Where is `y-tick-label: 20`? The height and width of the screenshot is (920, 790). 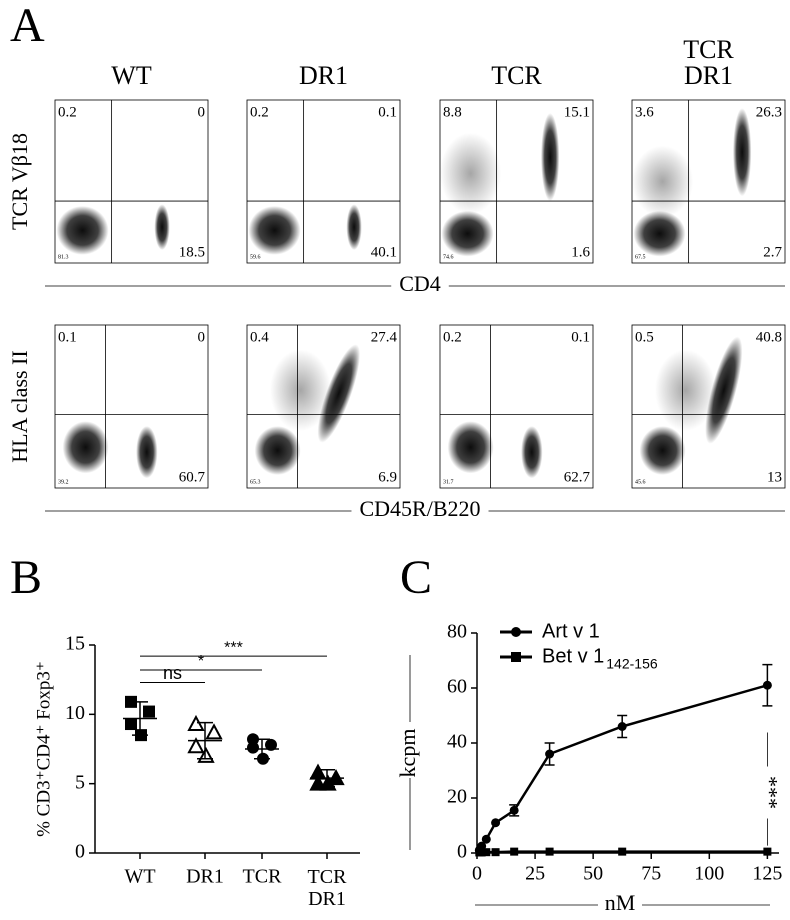 y-tick-label: 20 is located at coordinates (457, 797).